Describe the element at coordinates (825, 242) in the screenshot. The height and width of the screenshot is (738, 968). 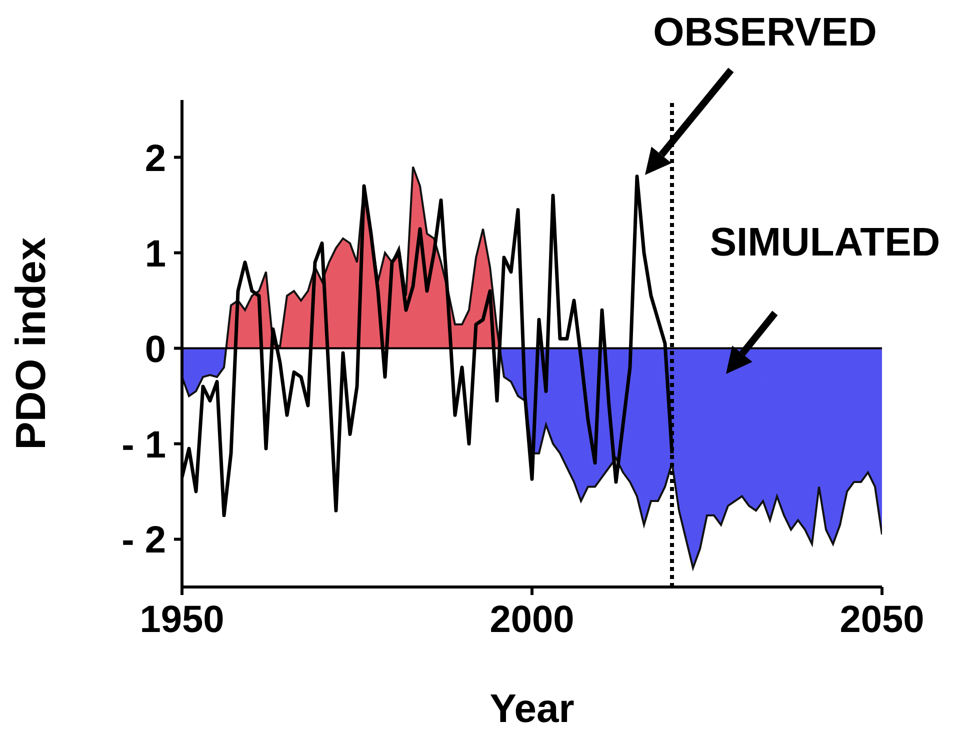
I see `annotation: SIMULATED` at that location.